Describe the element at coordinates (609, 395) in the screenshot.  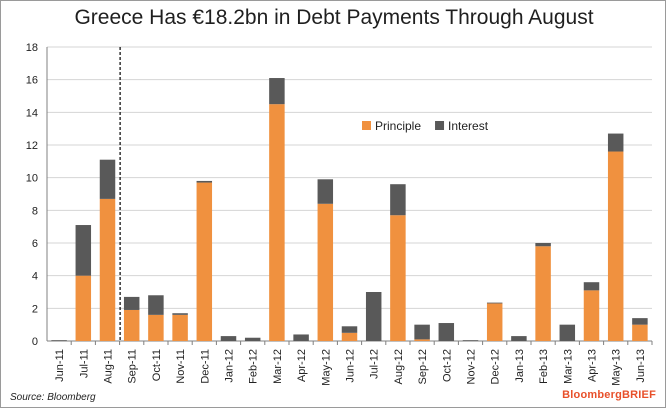
I see `brand-logo: BloombergBRIEF` at that location.